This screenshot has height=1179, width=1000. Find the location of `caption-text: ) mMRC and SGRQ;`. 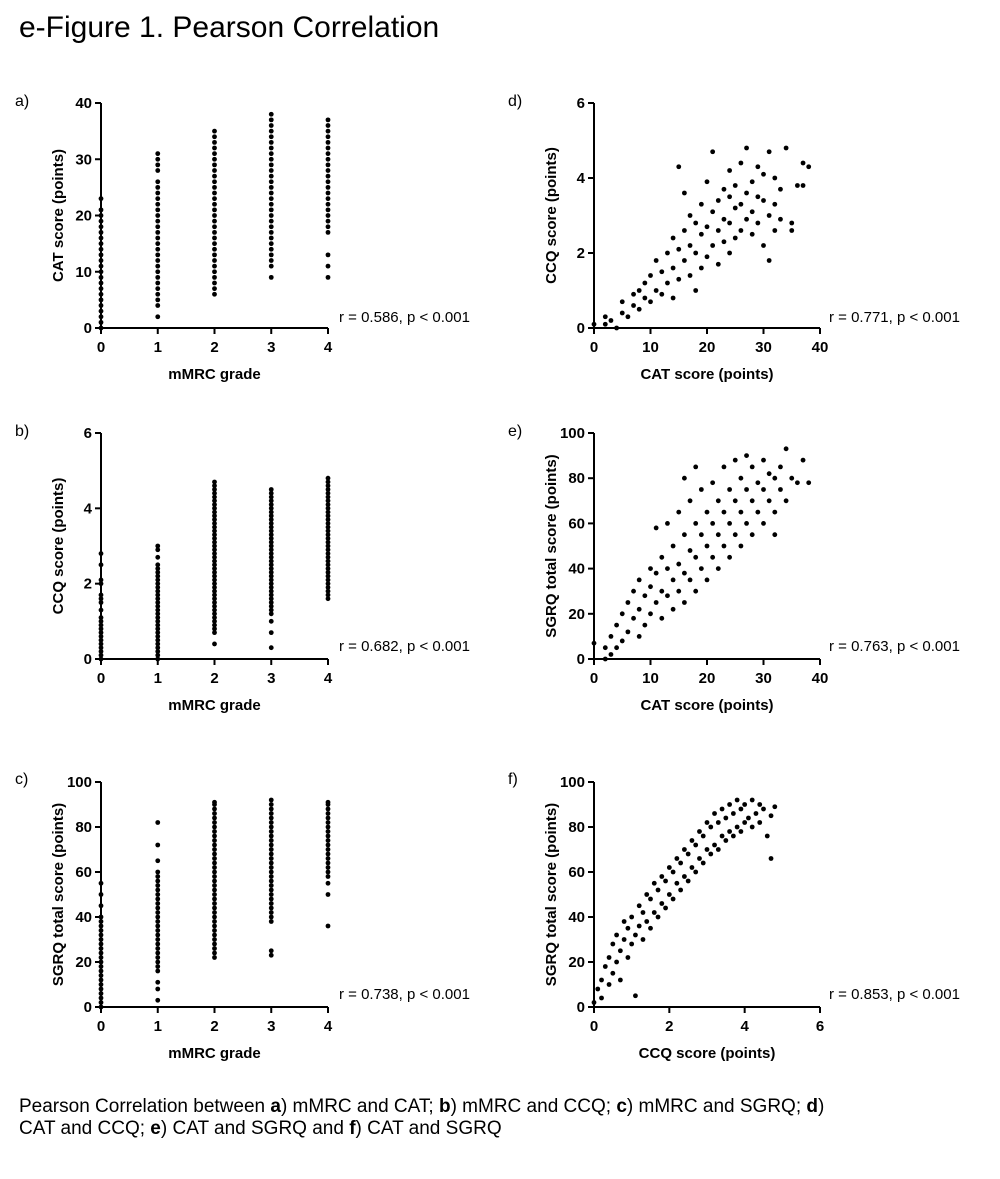

caption-text: ) mMRC and SGRQ; is located at coordinates (716, 1106).